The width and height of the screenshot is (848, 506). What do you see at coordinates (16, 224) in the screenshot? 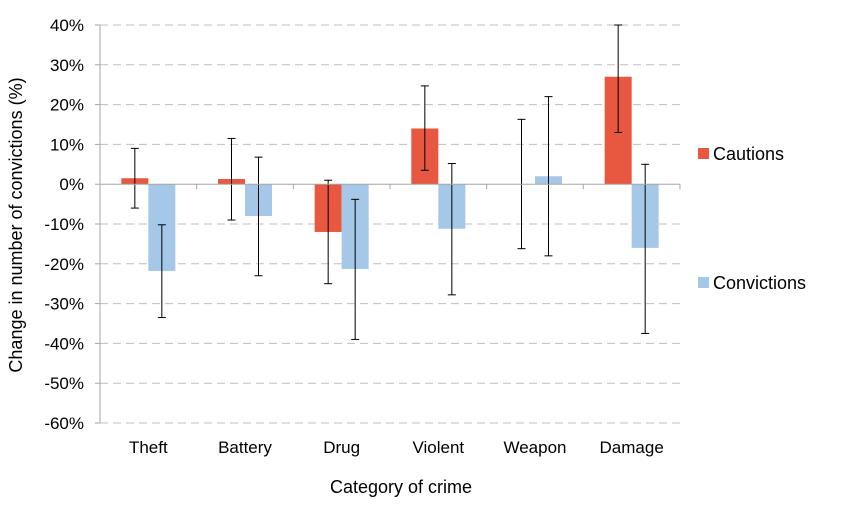
I see `y-axis-title: Change in number of convictions (%)` at bounding box center [16, 224].